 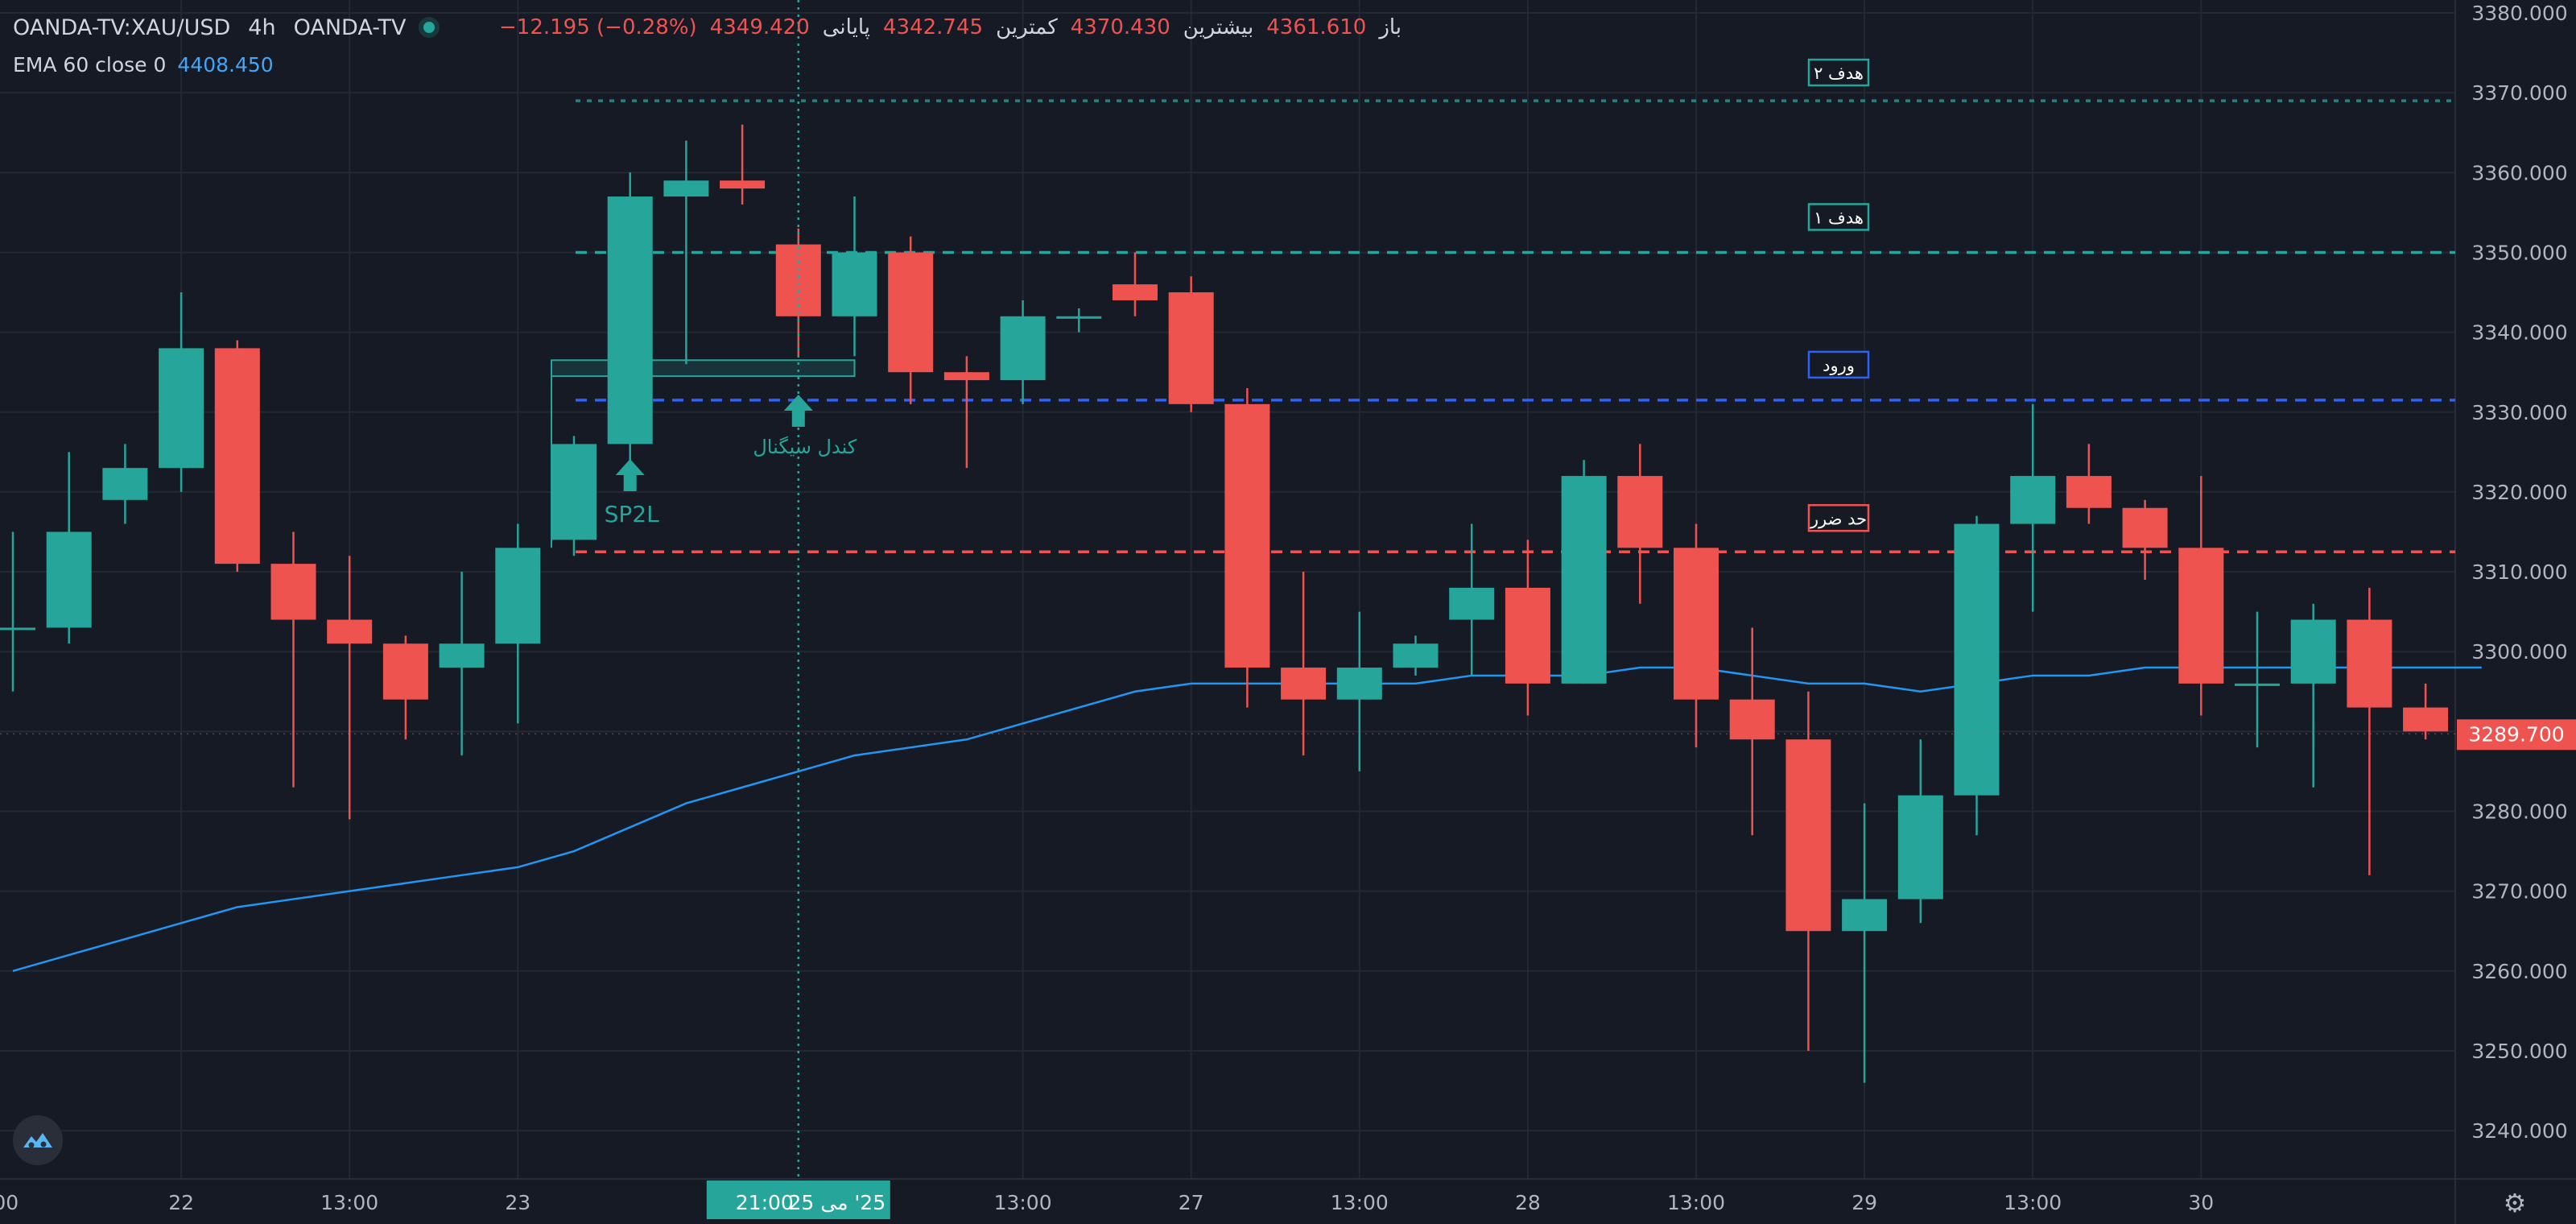 What do you see at coordinates (1528, 1202) in the screenshot?
I see `time-tick-label: 28` at bounding box center [1528, 1202].